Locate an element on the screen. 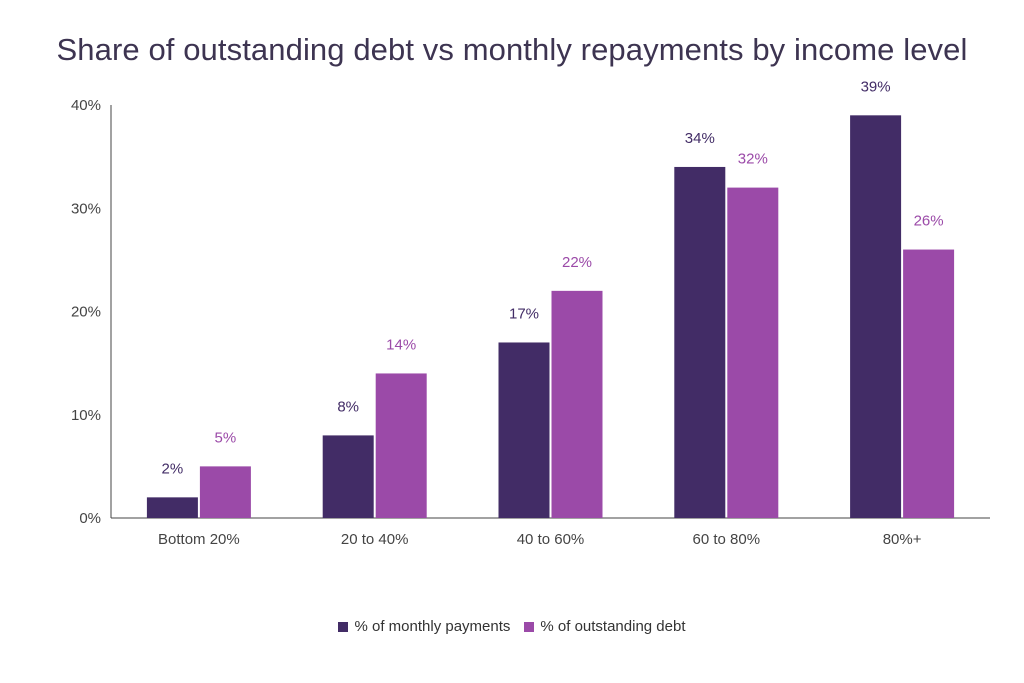 Image resolution: width=1024 pixels, height=683 pixels. y-tick-label: 30% is located at coordinates (86, 208).